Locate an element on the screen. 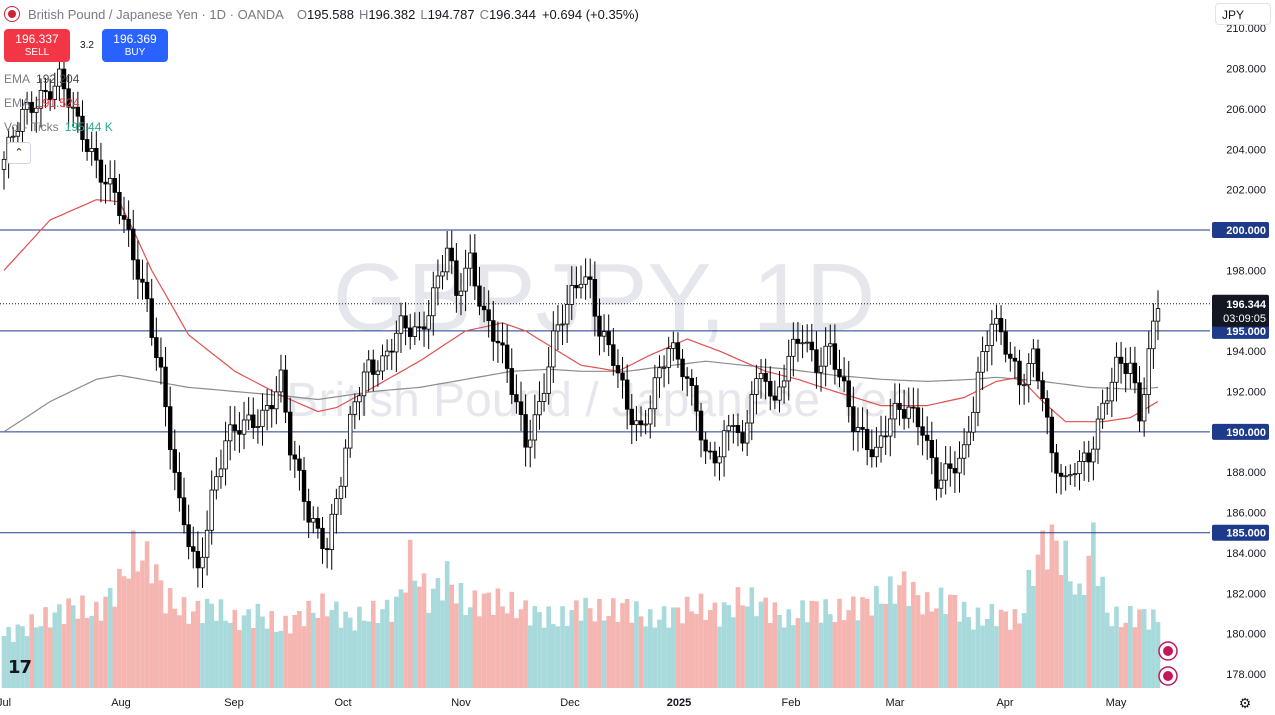  indicator-volume: Vol · Ticks 195.44 K is located at coordinates (58, 127).